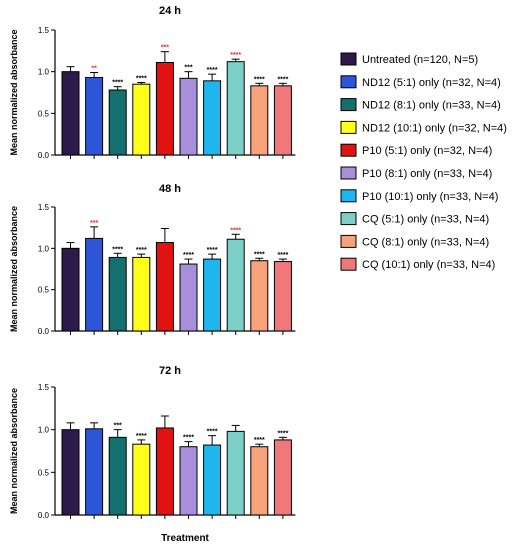 The height and width of the screenshot is (550, 525). Describe the element at coordinates (94, 69) in the screenshot. I see `significance-label: **` at that location.